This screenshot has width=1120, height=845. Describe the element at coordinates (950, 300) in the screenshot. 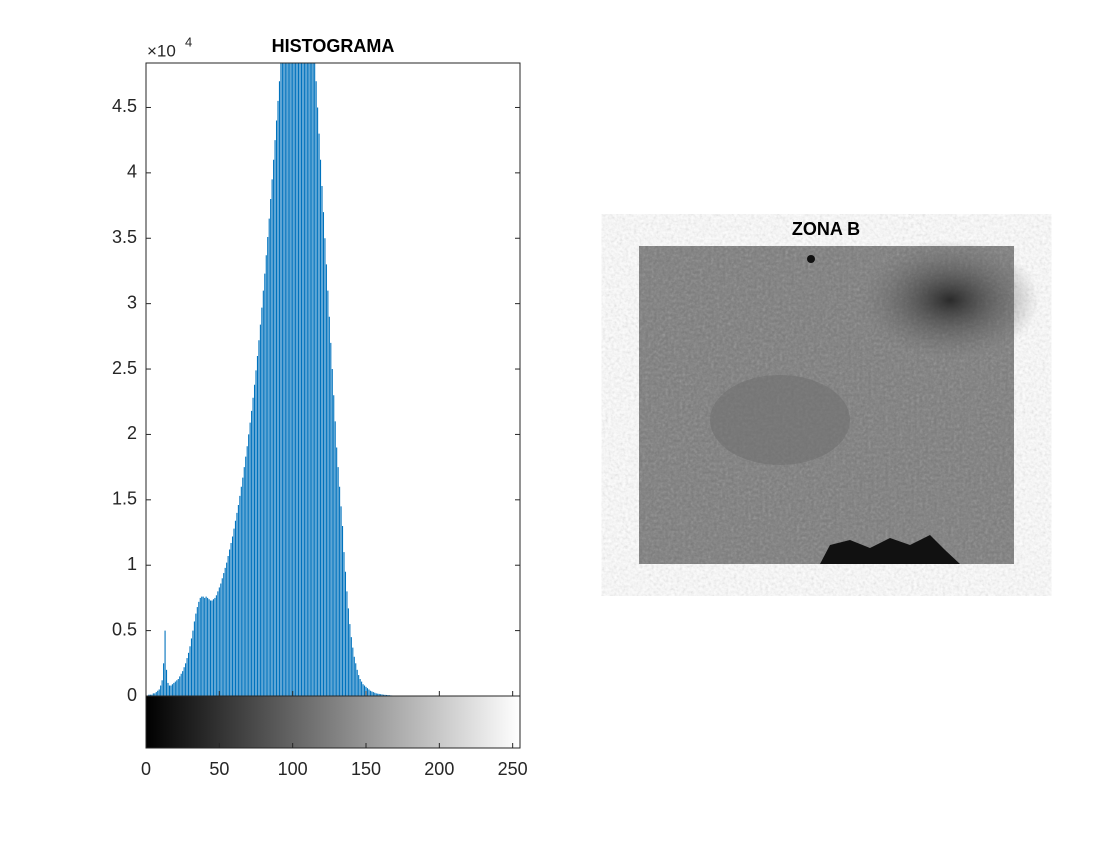

I see `image-dark-region` at that location.